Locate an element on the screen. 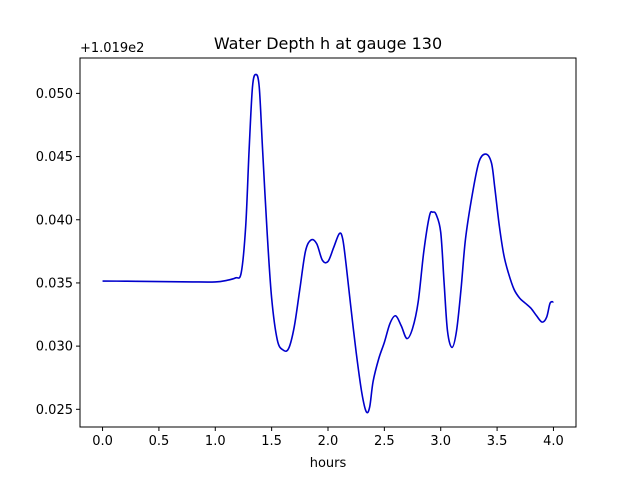 The height and width of the screenshot is (480, 640). x-tick-label: 3.5 is located at coordinates (497, 441).